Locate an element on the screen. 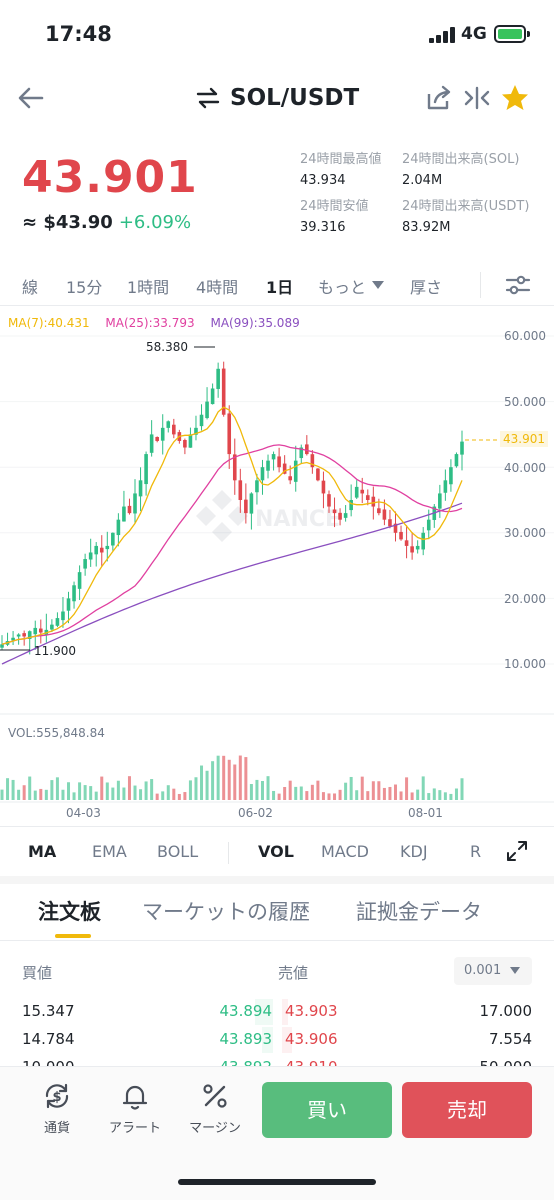 The height and width of the screenshot is (1200, 554). tab-4h: 4時間 is located at coordinates (217, 287).